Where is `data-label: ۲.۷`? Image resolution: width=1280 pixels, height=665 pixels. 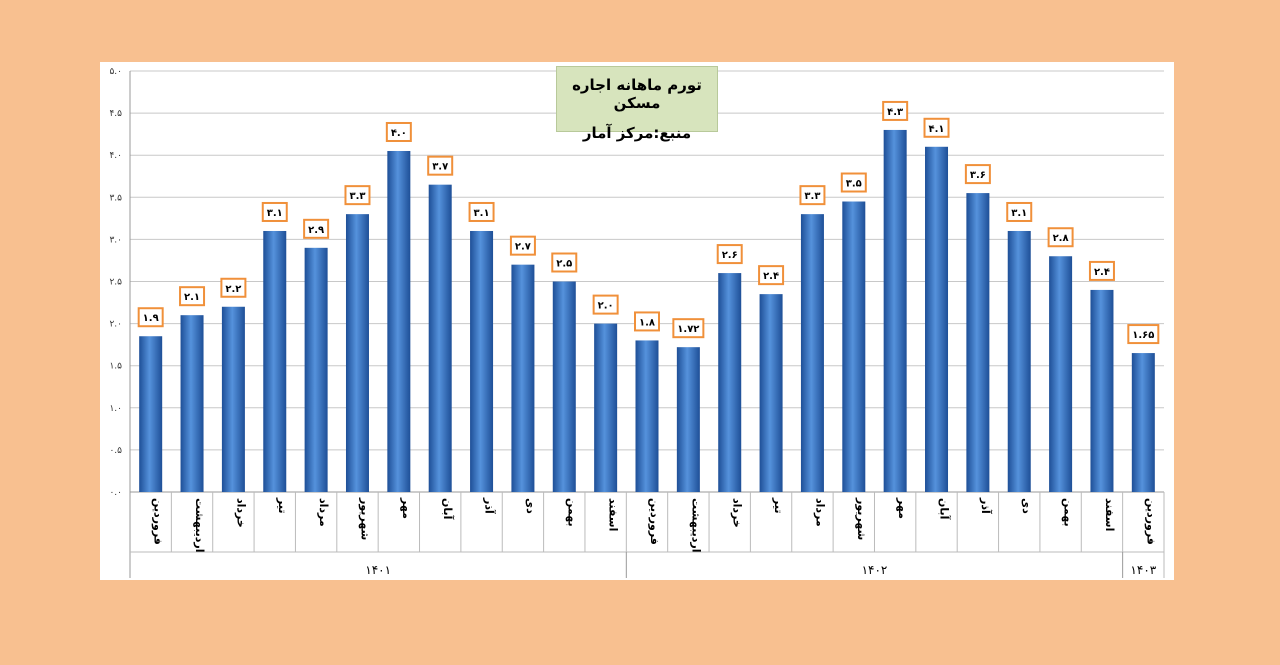
data-label: ۲.۷ is located at coordinates (523, 247).